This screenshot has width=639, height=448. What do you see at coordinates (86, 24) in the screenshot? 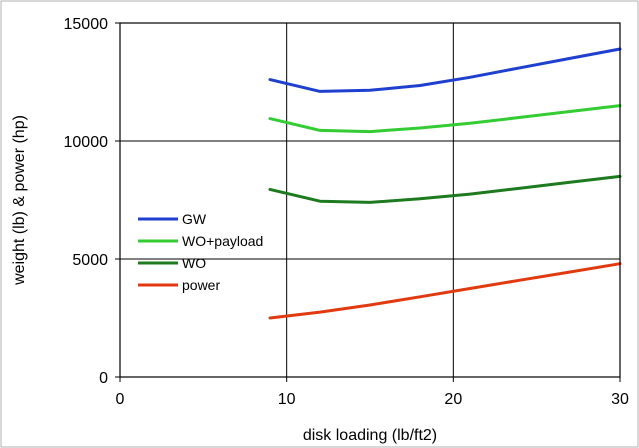
I see `y-tick-label: 15000` at bounding box center [86, 24].